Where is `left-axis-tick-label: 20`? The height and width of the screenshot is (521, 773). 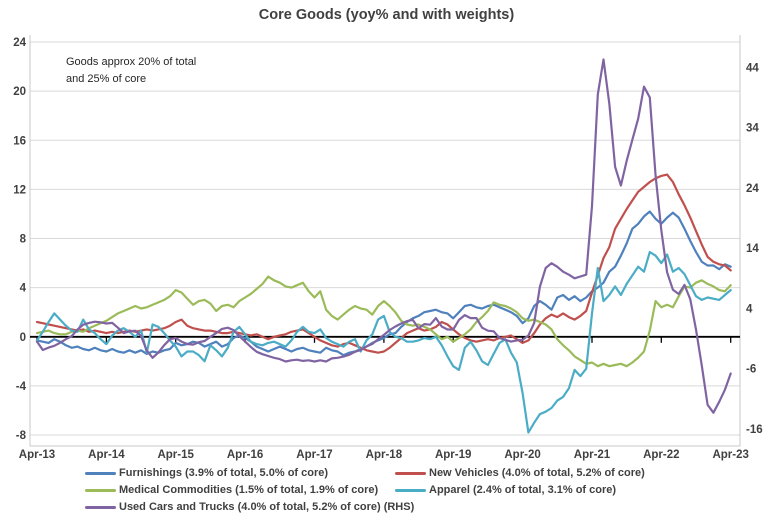
left-axis-tick-label: 20 is located at coordinates (19, 92).